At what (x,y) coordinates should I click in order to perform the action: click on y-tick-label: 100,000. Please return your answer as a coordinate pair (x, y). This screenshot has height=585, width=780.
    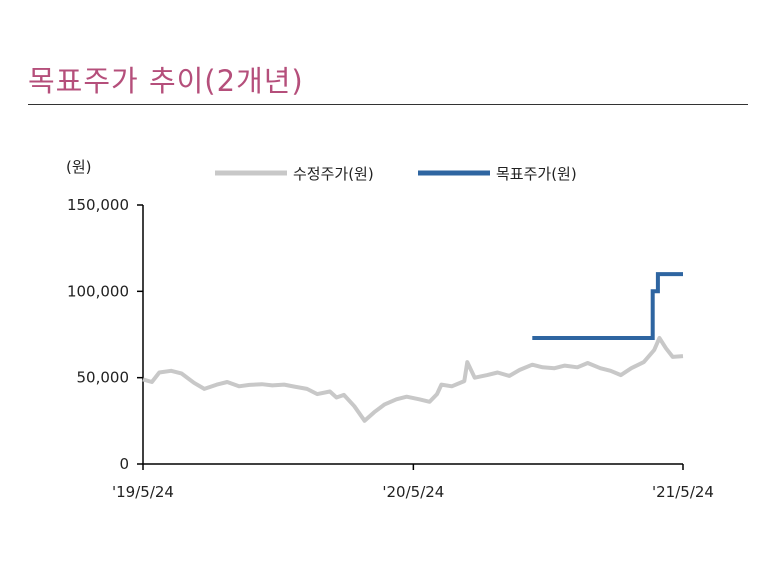
    Looking at the image, I should click on (98, 291).